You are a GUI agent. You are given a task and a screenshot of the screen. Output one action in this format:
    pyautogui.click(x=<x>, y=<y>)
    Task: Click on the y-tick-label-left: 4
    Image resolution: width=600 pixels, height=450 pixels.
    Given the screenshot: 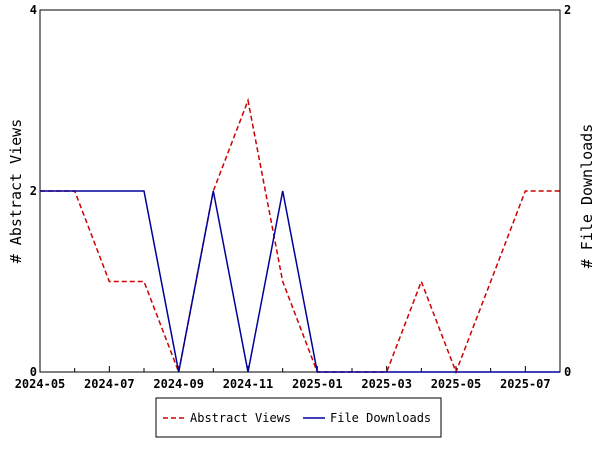 What is the action you would take?
    pyautogui.click(x=33, y=10)
    